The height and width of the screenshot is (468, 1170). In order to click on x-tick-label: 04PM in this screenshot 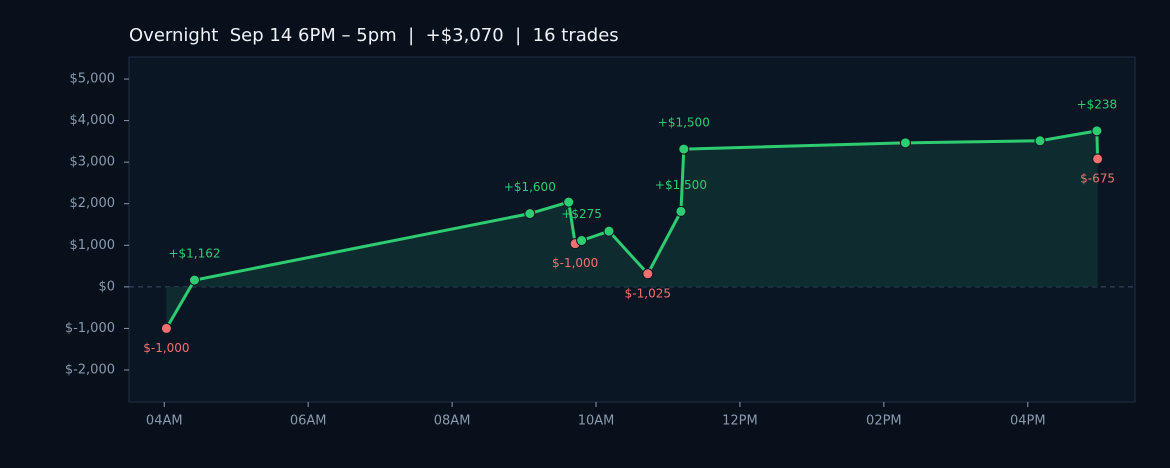, I will do `click(1028, 421)`.